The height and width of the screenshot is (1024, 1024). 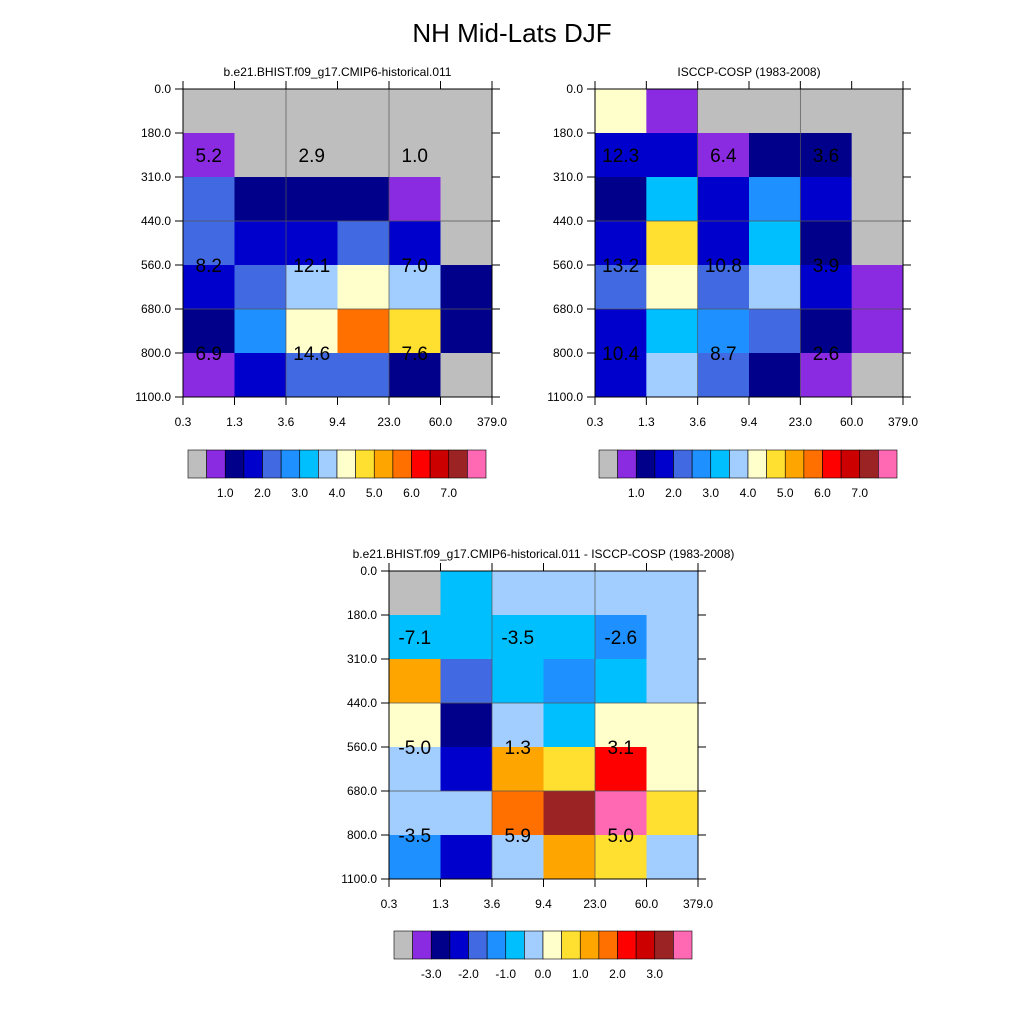 I want to click on value-label: 13.2, so click(x=620, y=266).